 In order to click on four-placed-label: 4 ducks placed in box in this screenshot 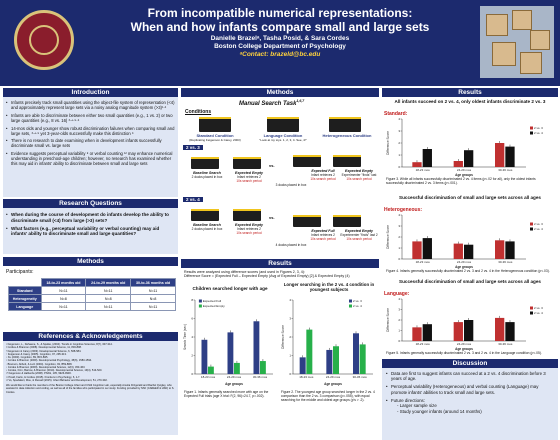, I will do `click(291, 245)`.